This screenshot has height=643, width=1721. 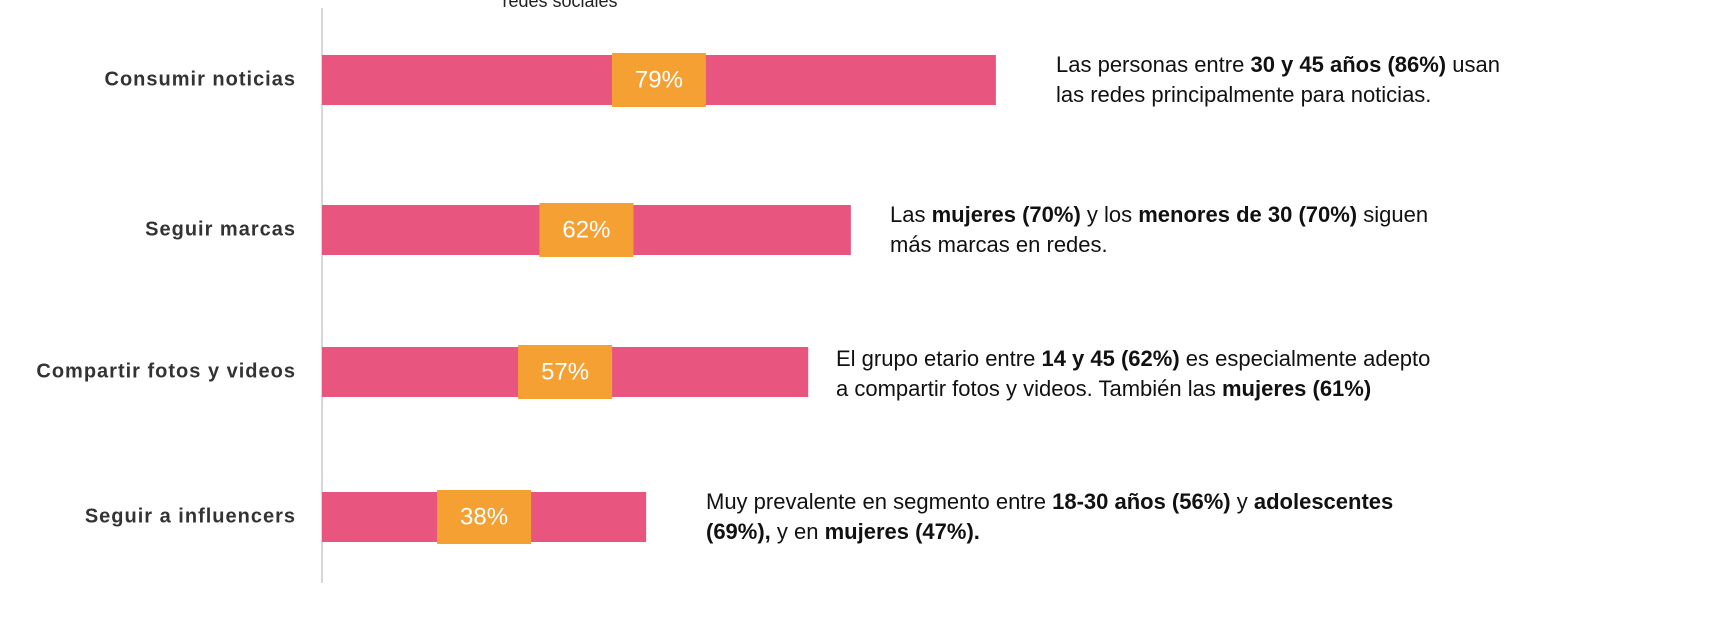 What do you see at coordinates (1242, 501) in the screenshot?
I see `annotation-text: y` at bounding box center [1242, 501].